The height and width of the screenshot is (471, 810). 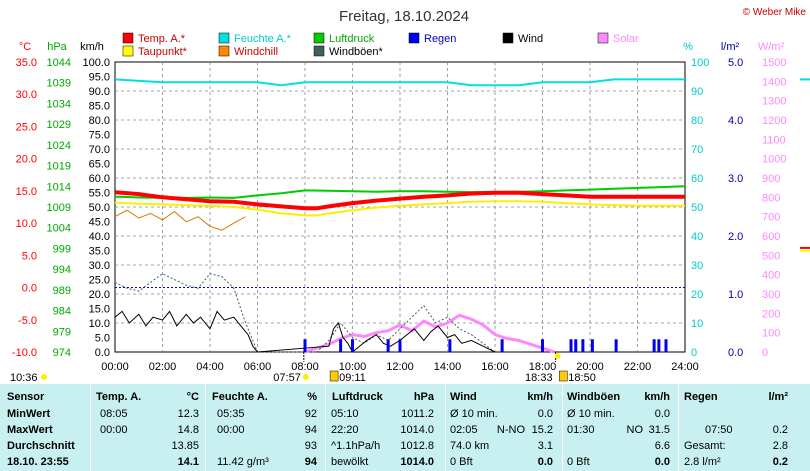 What do you see at coordinates (774, 82) in the screenshot?
I see `solar-tick-label: 1400` at bounding box center [774, 82].